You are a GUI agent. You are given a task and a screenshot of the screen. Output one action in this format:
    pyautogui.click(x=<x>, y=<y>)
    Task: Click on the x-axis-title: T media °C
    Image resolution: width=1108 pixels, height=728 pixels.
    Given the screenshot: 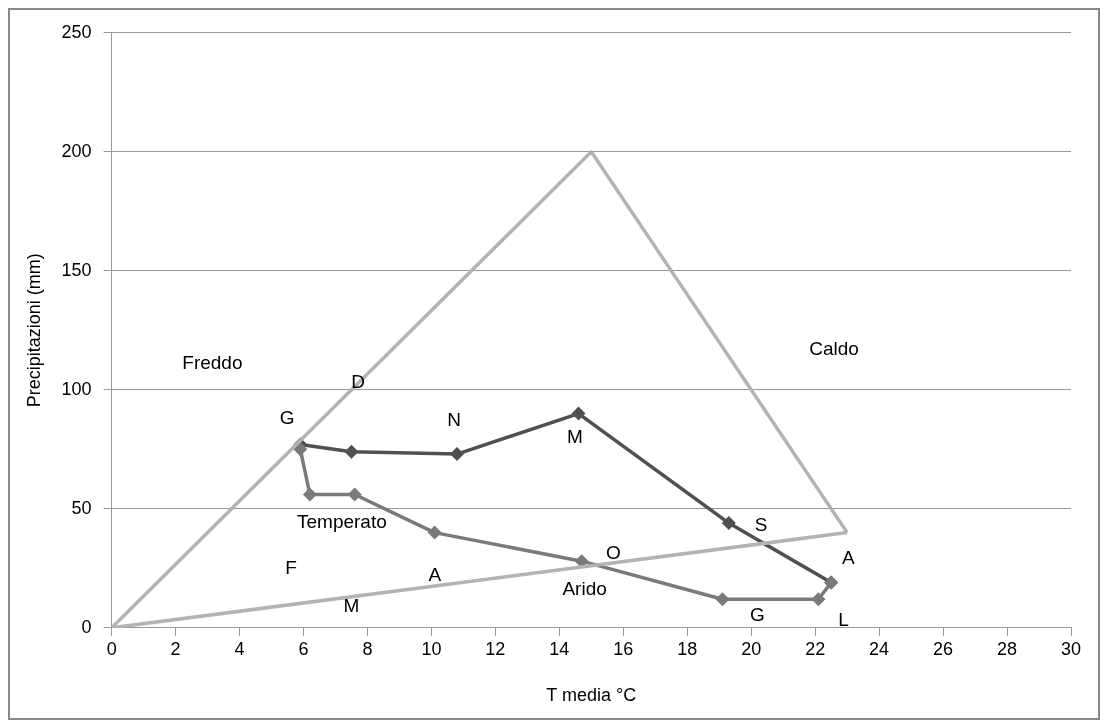 What is the action you would take?
    pyautogui.click(x=591, y=695)
    